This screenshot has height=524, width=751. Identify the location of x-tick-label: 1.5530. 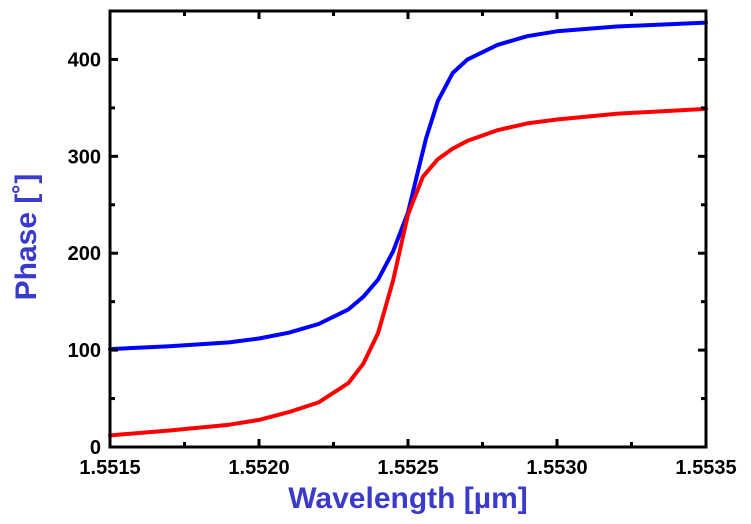
(556, 468).